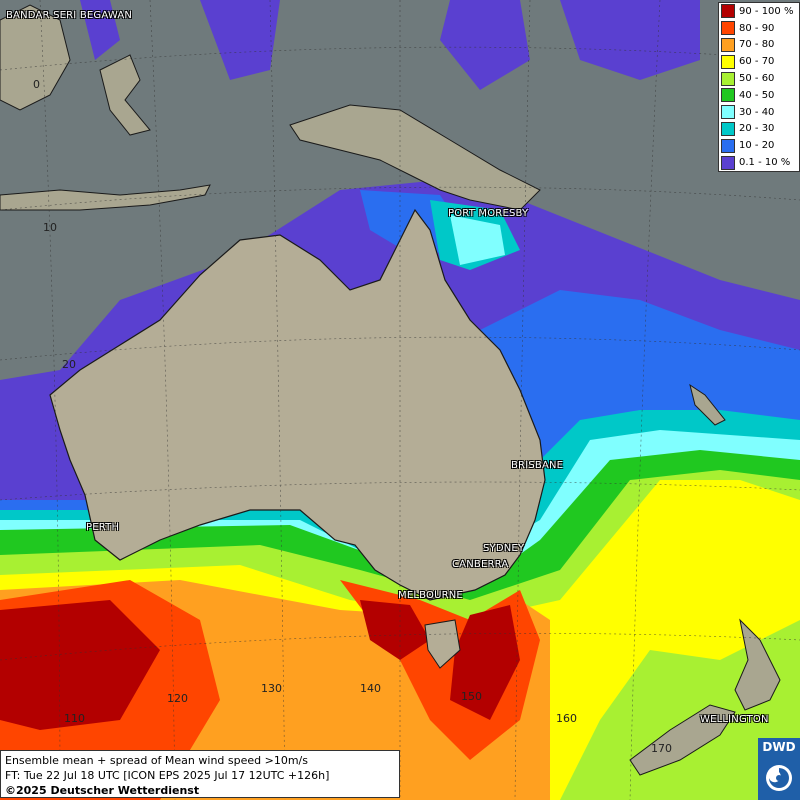 This screenshot has height=800, width=800. What do you see at coordinates (271, 688) in the screenshot?
I see `lon-label-130: 130` at bounding box center [271, 688].